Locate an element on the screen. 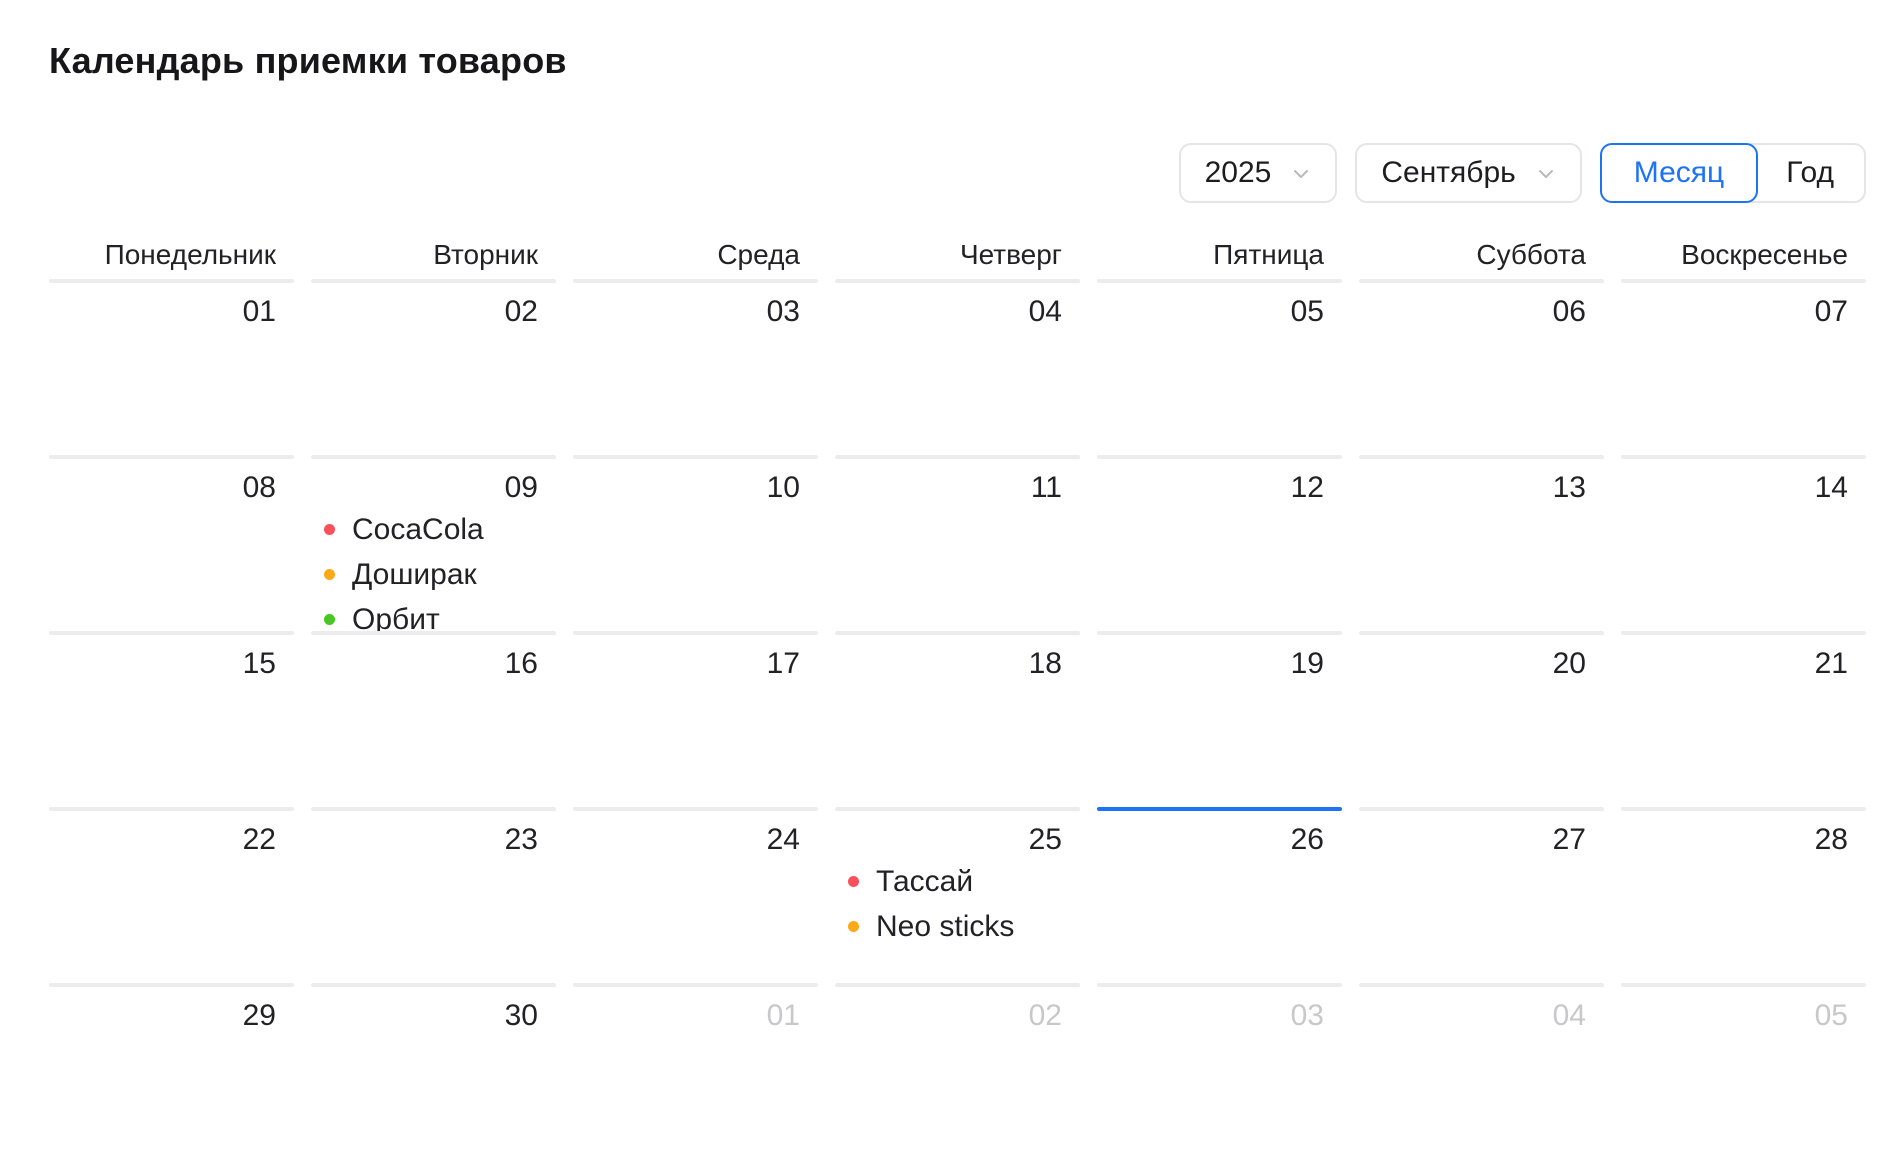 Image resolution: width=1904 pixels, height=1159 pixels. day-cell: 11 is located at coordinates (957, 548).